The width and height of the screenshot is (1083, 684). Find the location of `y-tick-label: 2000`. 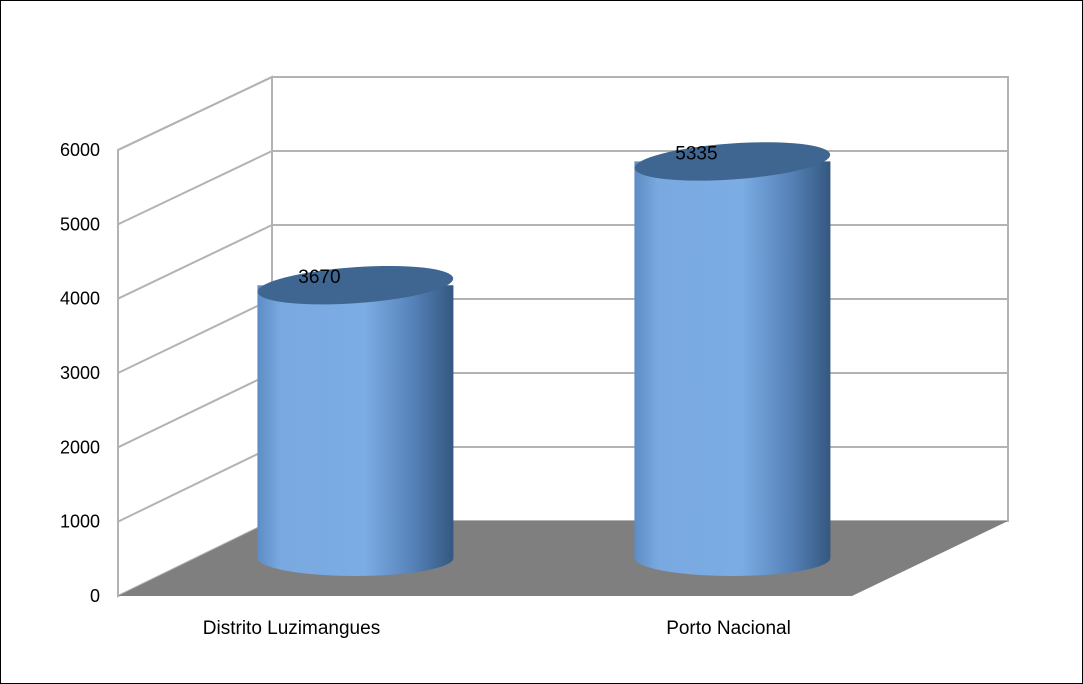

y-tick-label: 2000 is located at coordinates (80, 447).